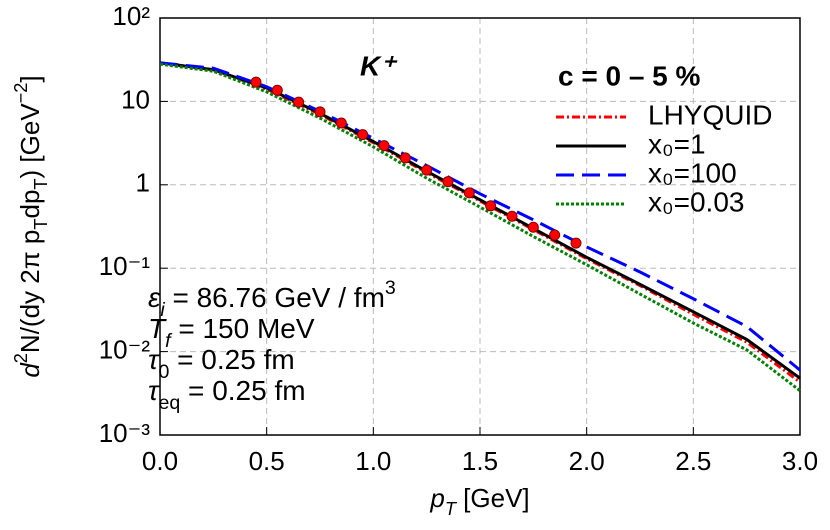  I want to click on particle-label: K⁺, so click(379, 65).